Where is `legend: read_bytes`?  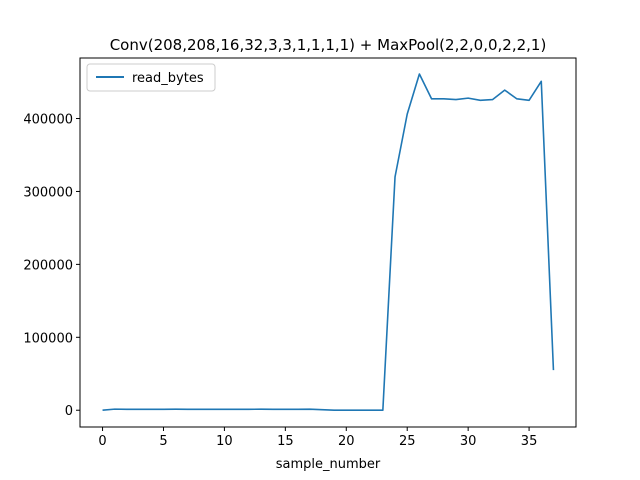 legend: read_bytes is located at coordinates (151, 77).